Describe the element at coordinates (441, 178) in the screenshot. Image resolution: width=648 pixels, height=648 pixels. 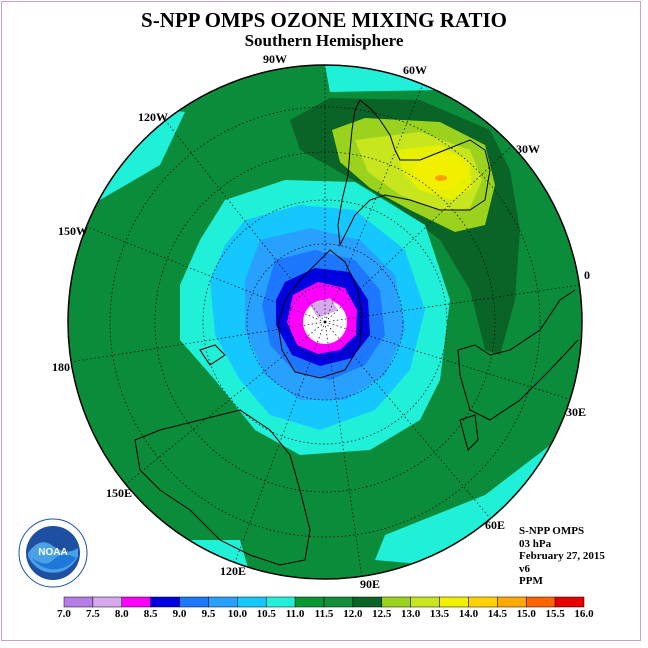
I see `field-max` at that location.